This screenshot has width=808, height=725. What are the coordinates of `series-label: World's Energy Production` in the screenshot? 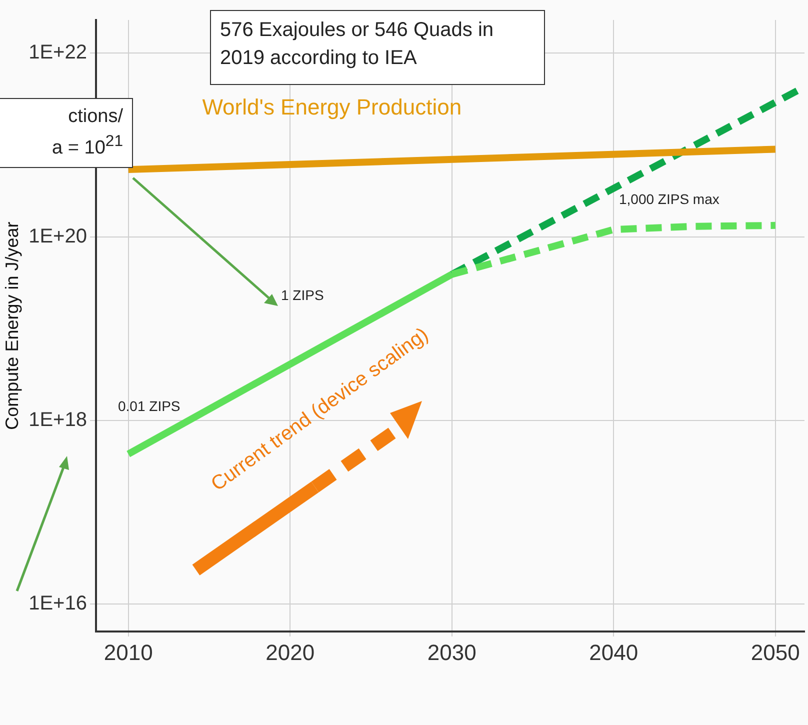 It's located at (332, 107).